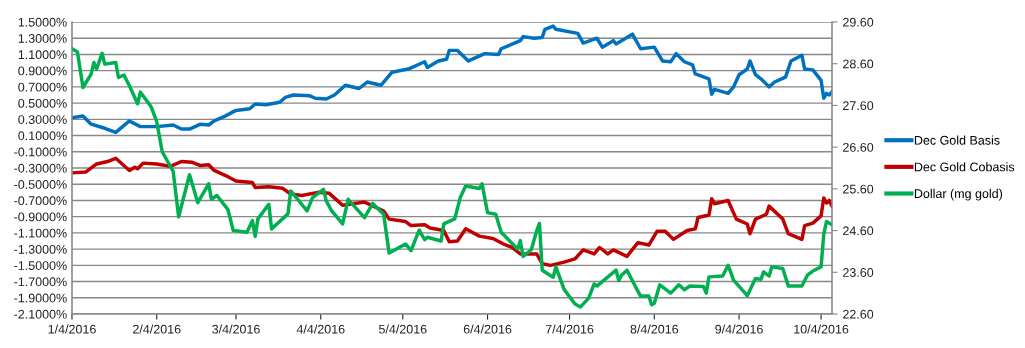 This screenshot has height=348, width=1025. Describe the element at coordinates (157, 329) in the screenshot. I see `x-tick-label: 2/4/2016` at that location.